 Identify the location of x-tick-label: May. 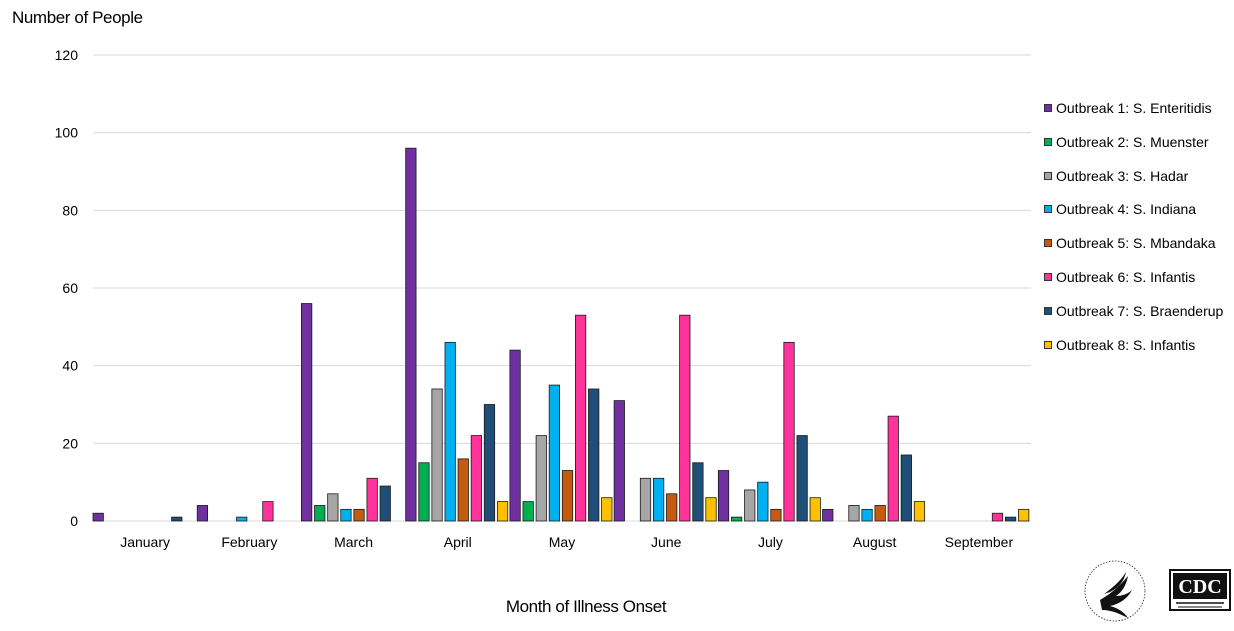
(562, 542).